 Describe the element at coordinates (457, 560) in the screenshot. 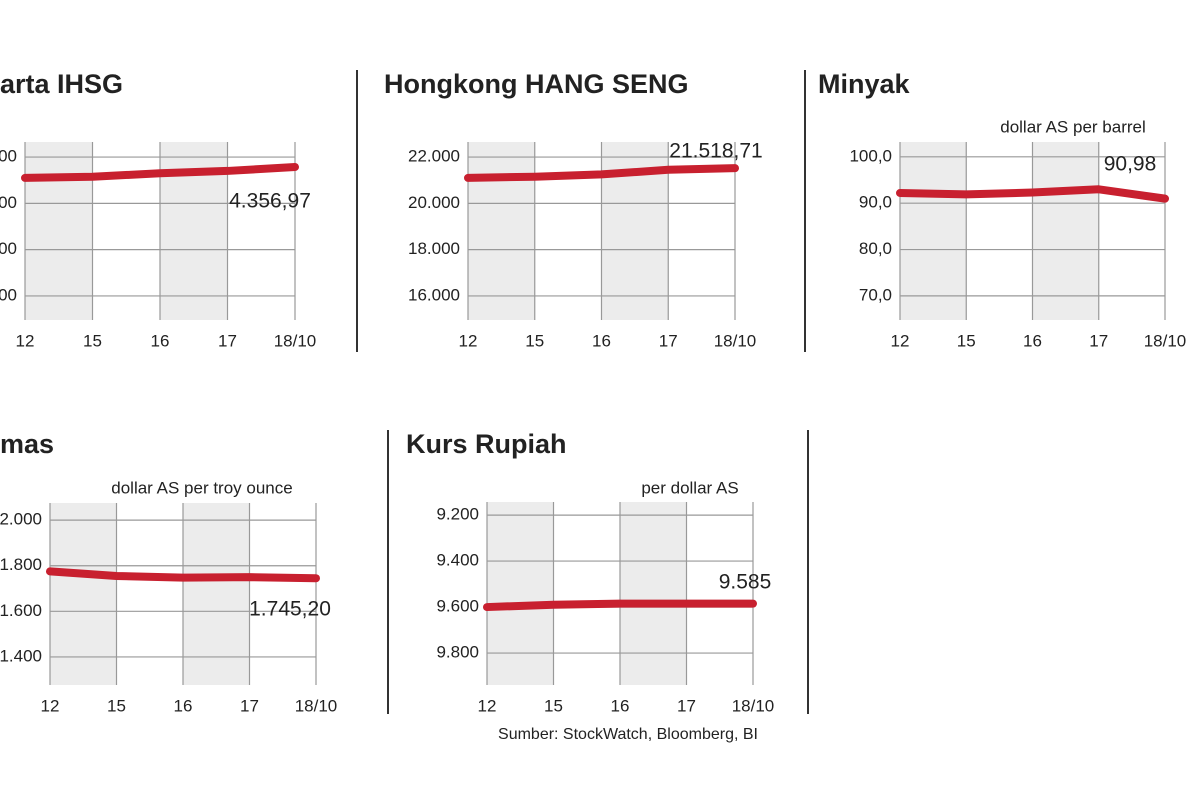

I see `y-tick-label: 9.400` at that location.